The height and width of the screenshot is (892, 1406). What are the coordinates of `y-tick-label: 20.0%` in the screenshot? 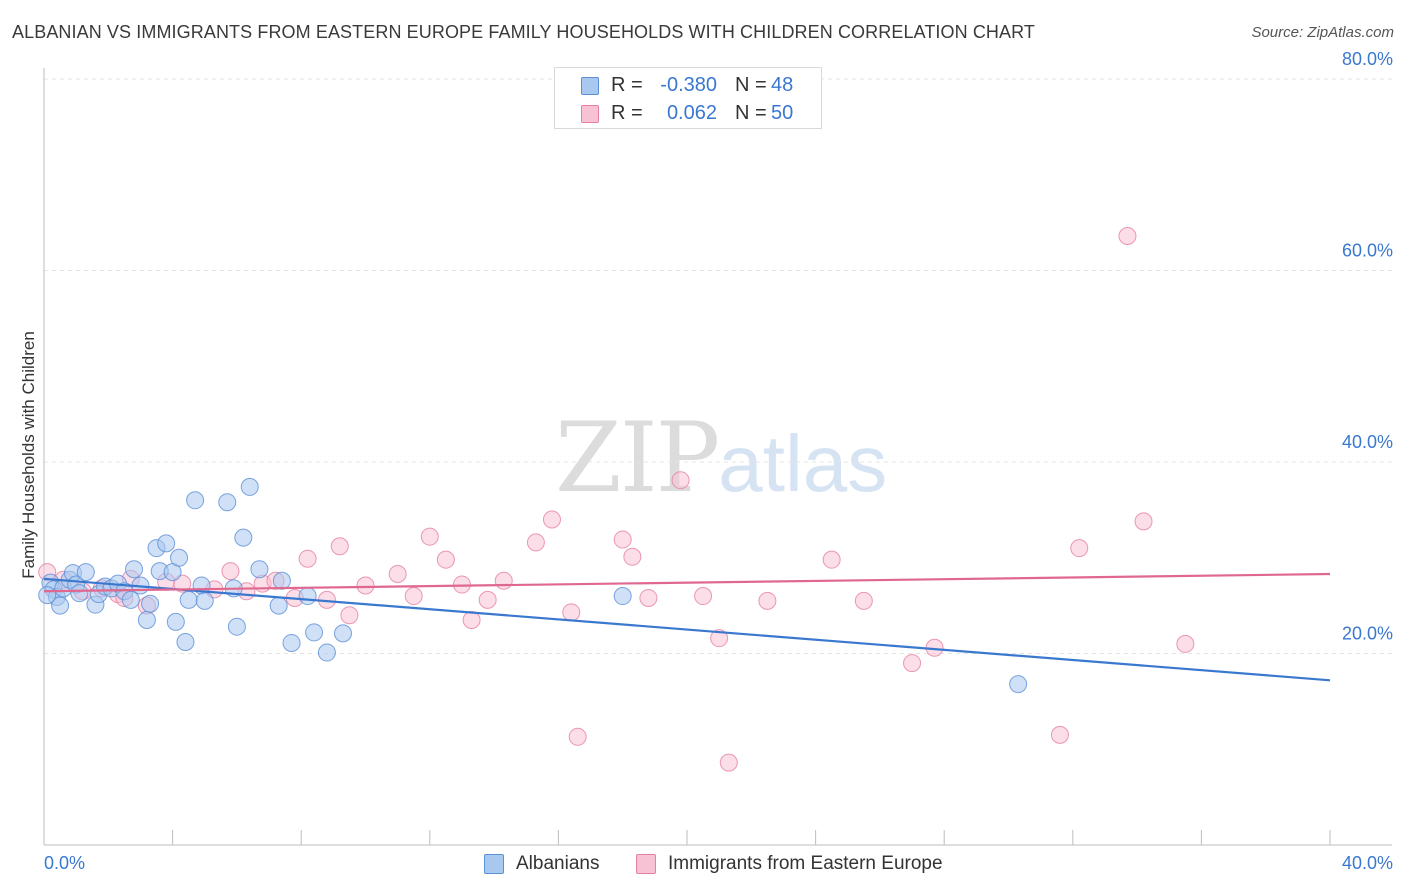 It's located at (1367, 634).